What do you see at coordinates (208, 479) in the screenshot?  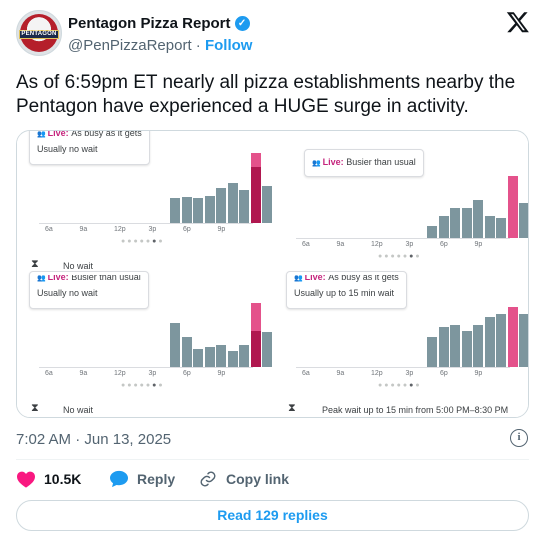 I see `link-icon` at bounding box center [208, 479].